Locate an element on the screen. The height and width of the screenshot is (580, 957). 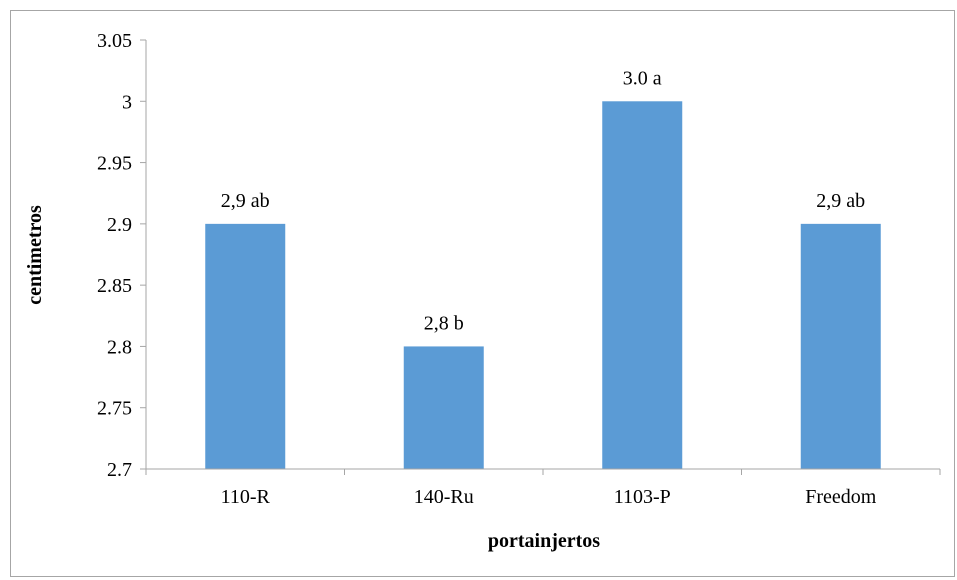
bar-Freedom is located at coordinates (840, 346).